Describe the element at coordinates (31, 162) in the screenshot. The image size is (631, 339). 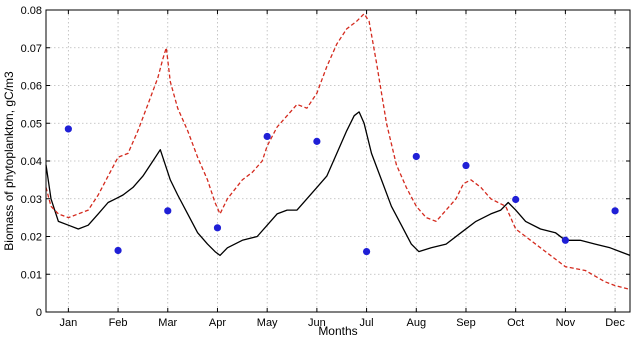
I see `y-tick-label: 0.04` at that location.